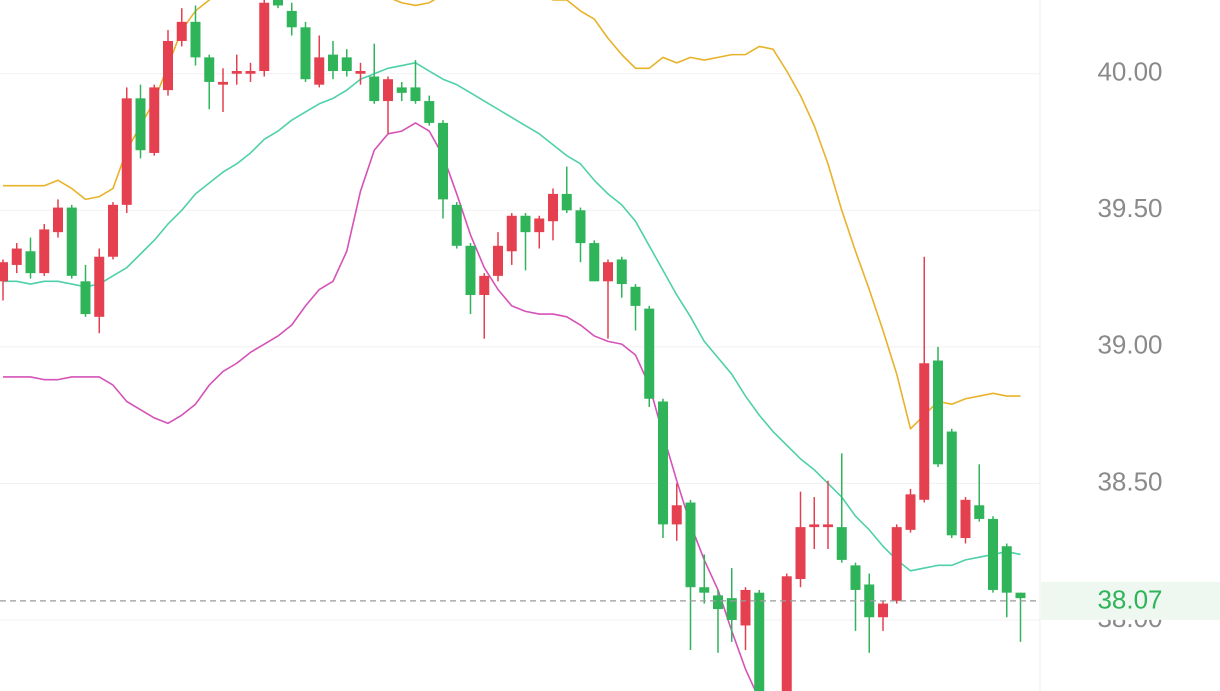  Describe the element at coordinates (1129, 345) in the screenshot. I see `y-tick-label: 39.00` at that location.